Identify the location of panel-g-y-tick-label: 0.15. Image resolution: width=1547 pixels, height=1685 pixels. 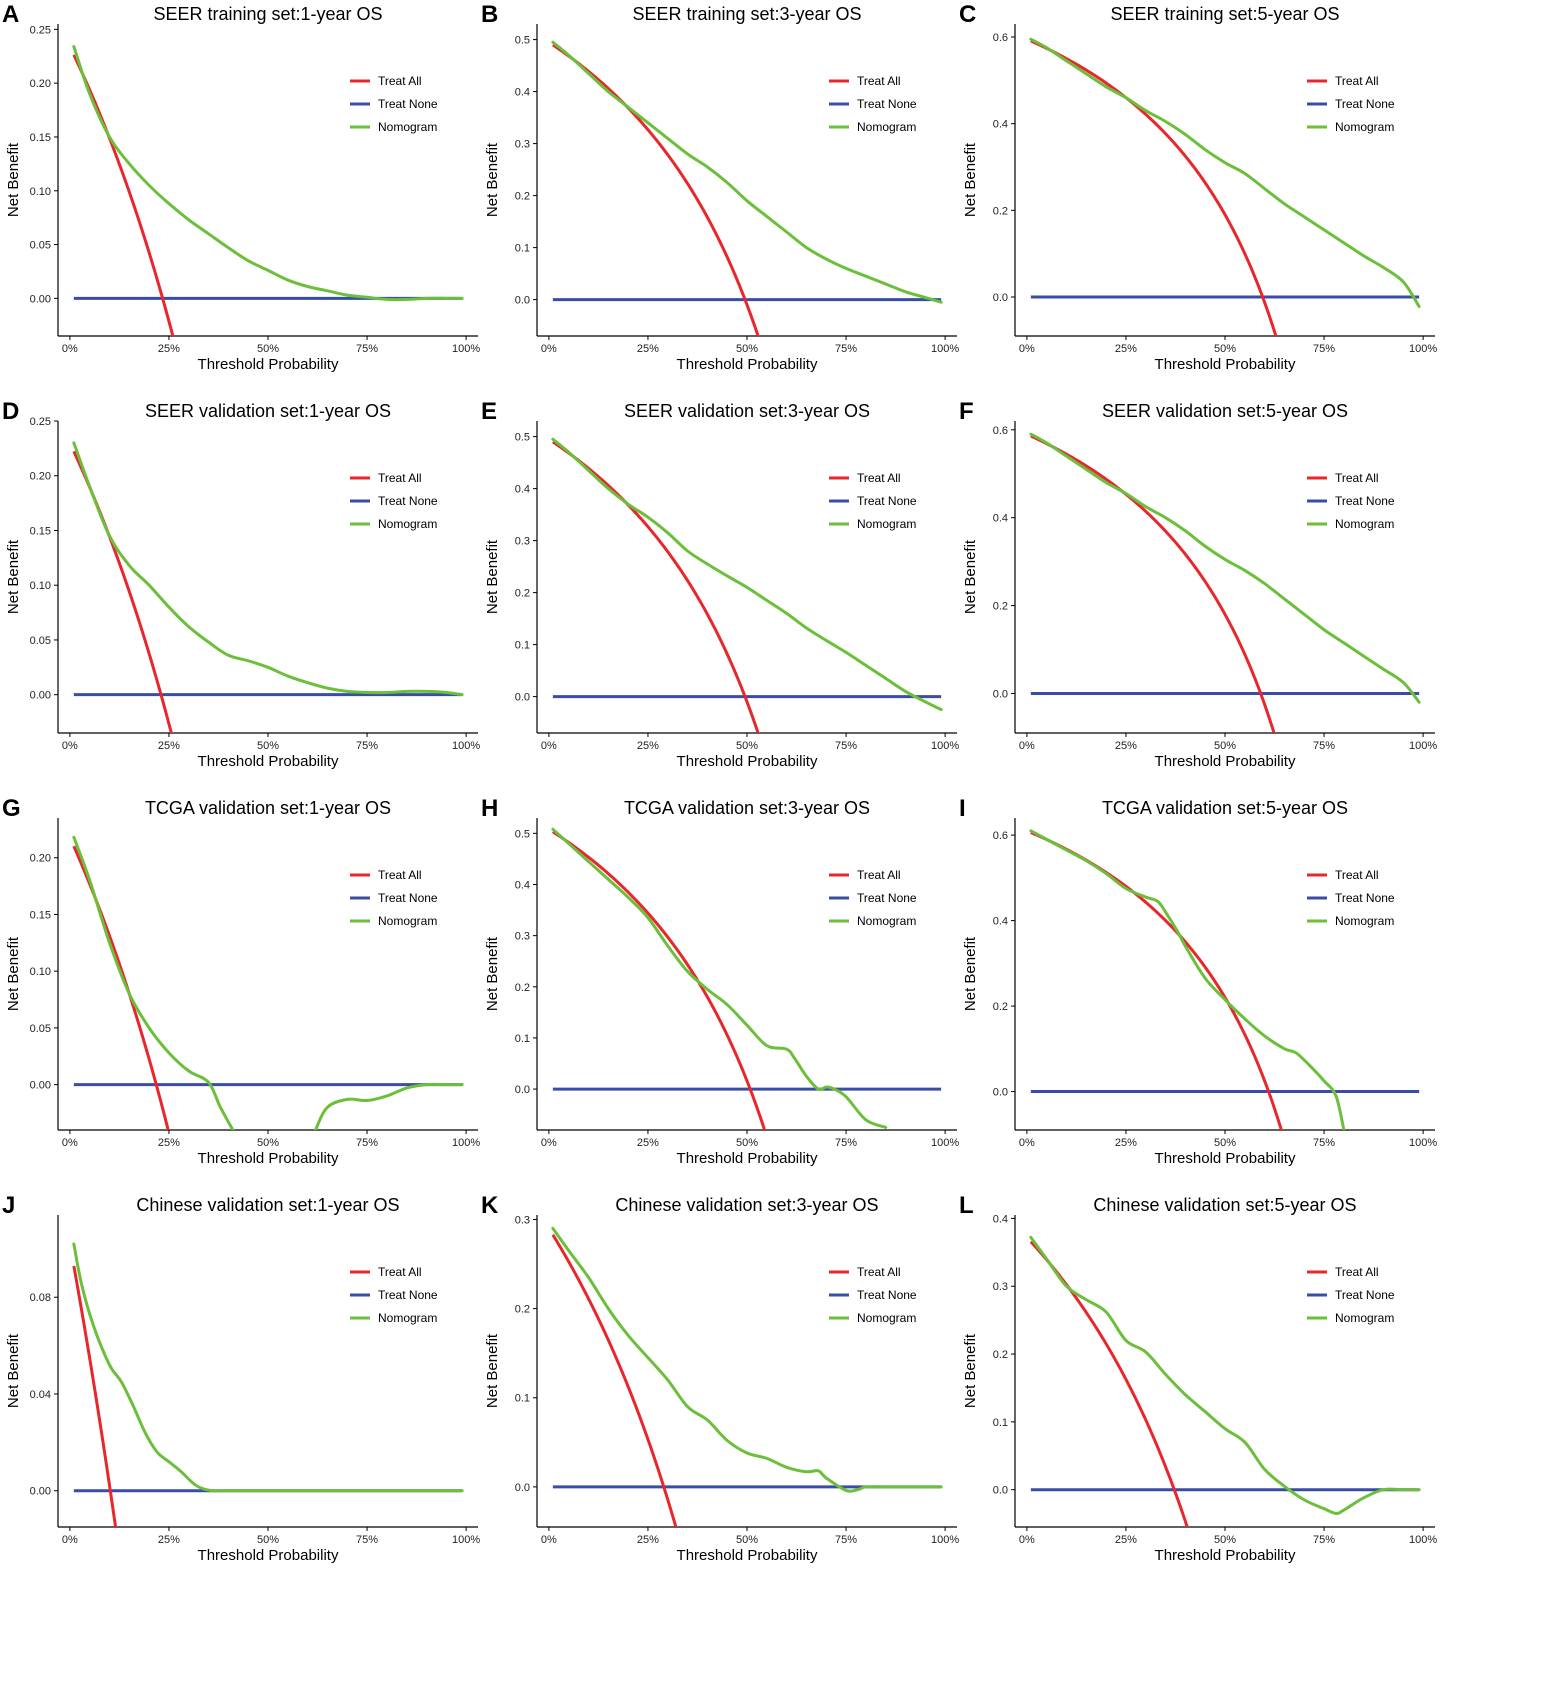
(40, 915).